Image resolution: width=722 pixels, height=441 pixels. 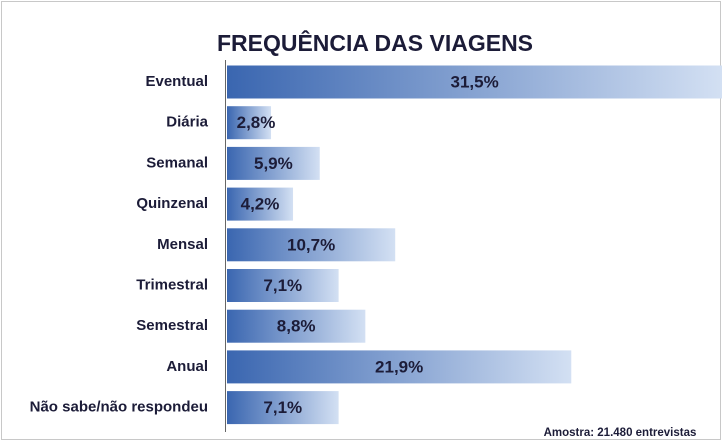 What do you see at coordinates (187, 366) in the screenshot?
I see `category-label: Anual` at bounding box center [187, 366].